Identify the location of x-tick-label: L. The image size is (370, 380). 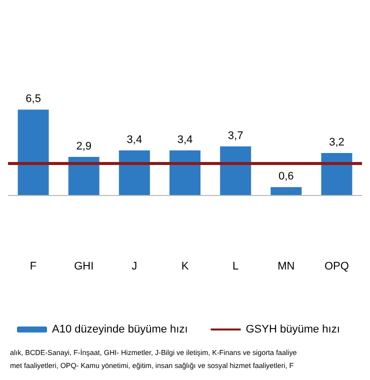
(235, 266).